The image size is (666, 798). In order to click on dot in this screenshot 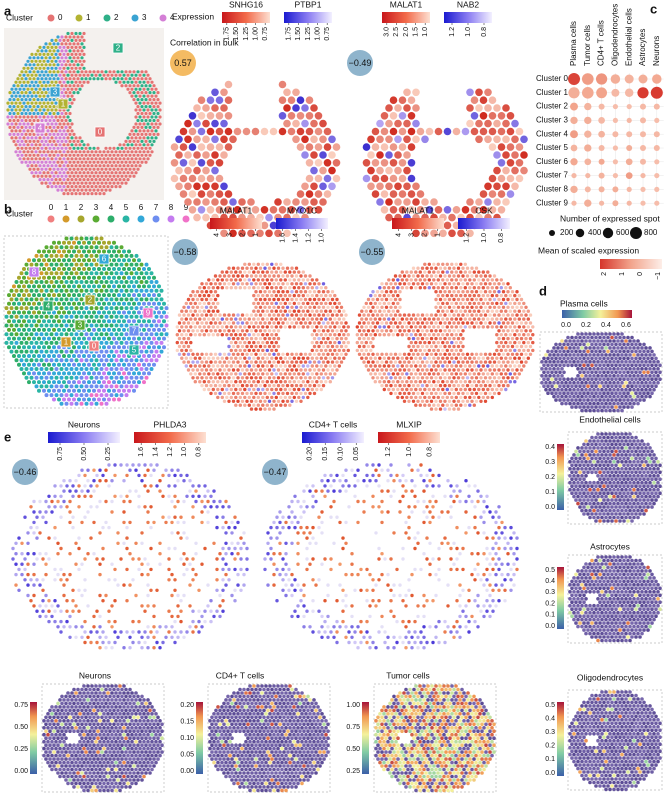, I will do `click(629, 107)`.